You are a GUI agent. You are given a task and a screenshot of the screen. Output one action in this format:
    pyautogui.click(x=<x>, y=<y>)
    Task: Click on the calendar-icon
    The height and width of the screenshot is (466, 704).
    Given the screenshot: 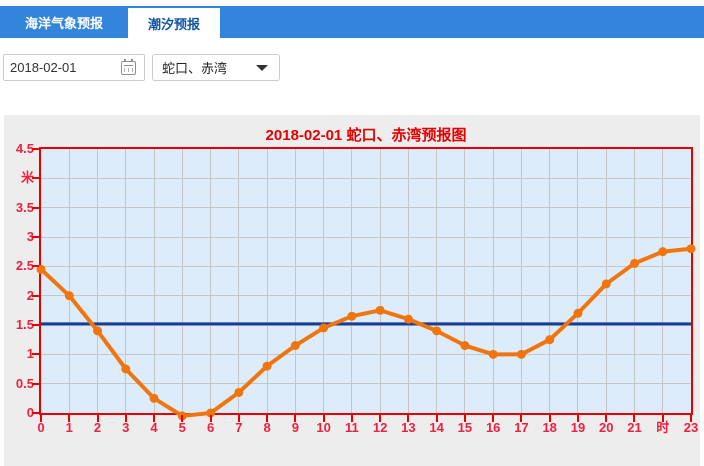 What is the action you would take?
    pyautogui.click(x=128, y=66)
    